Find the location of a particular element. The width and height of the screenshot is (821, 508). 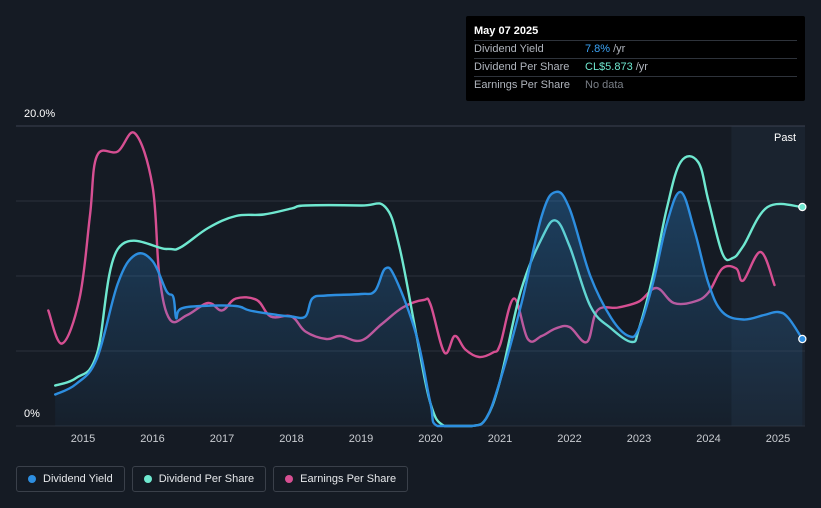

x-tick-label: 2020 is located at coordinates (430, 439).